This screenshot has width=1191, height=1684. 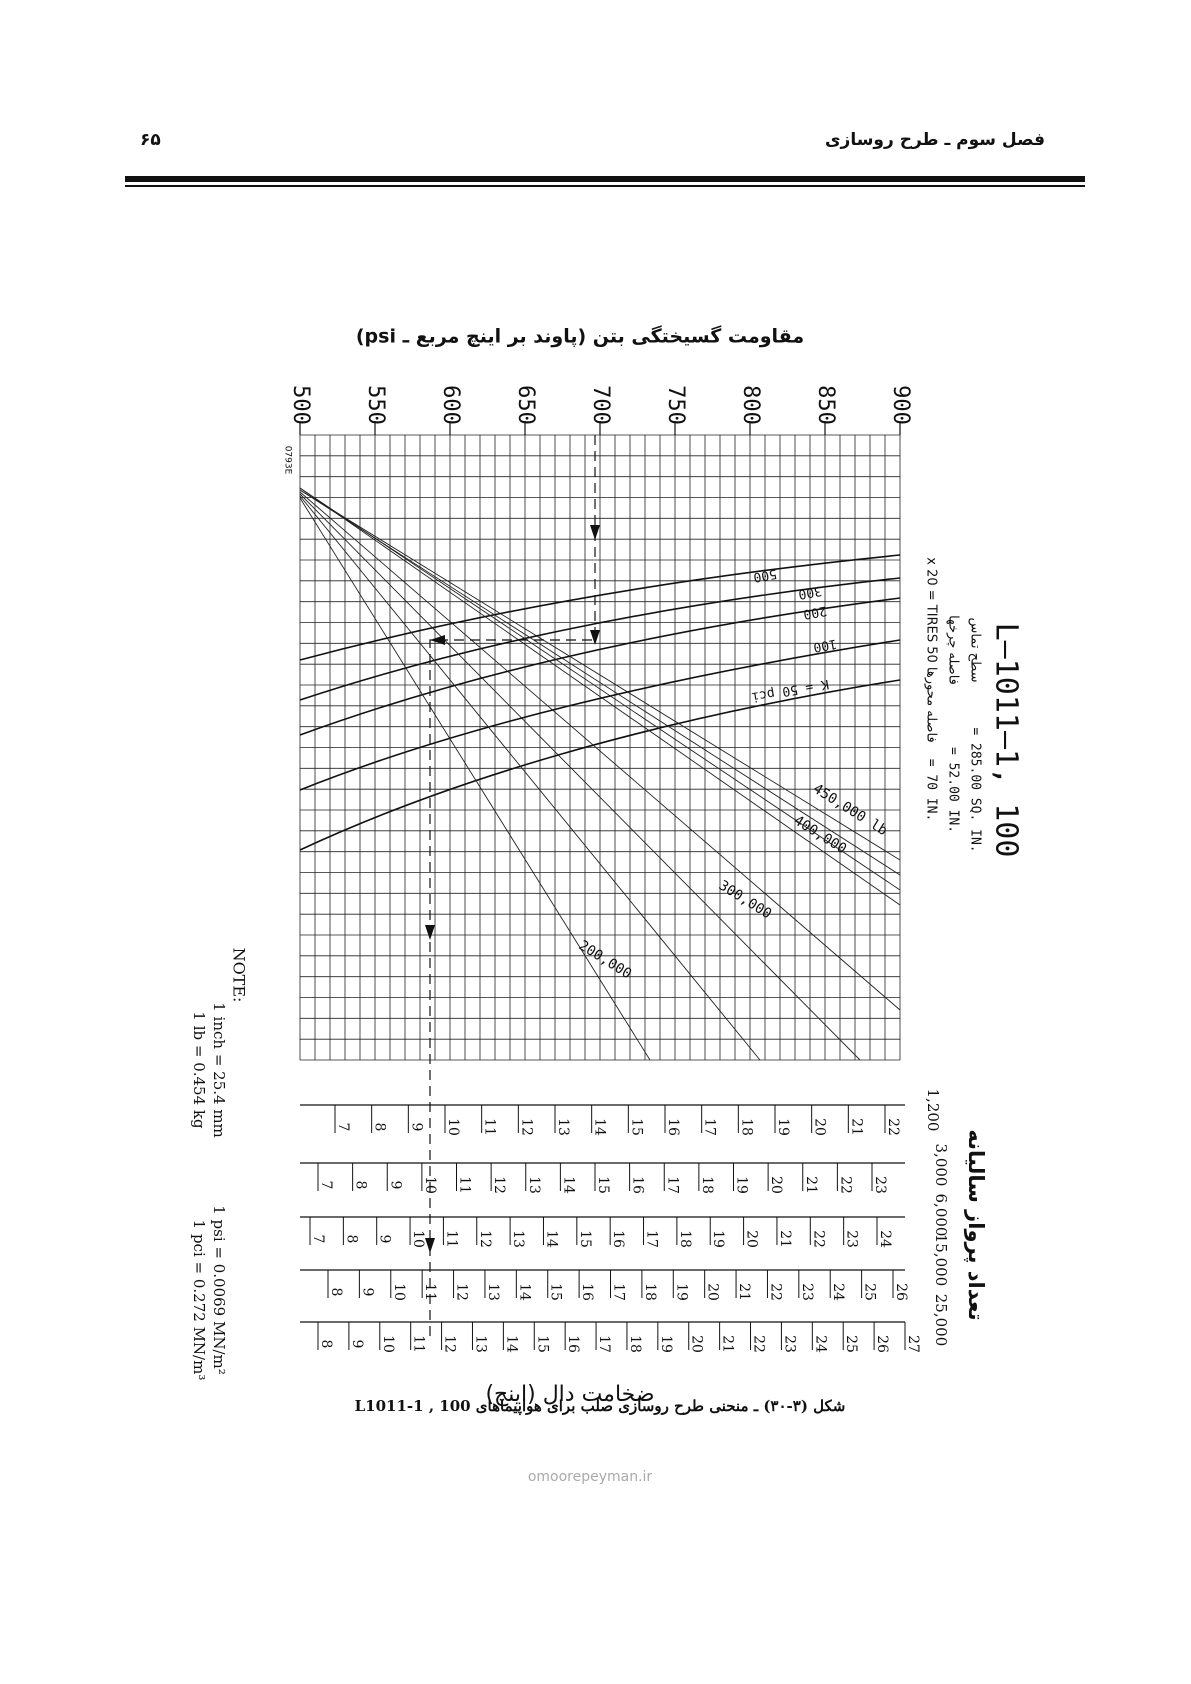 What do you see at coordinates (239, 975) in the screenshot?
I see `note-title: NOTE:` at bounding box center [239, 975].